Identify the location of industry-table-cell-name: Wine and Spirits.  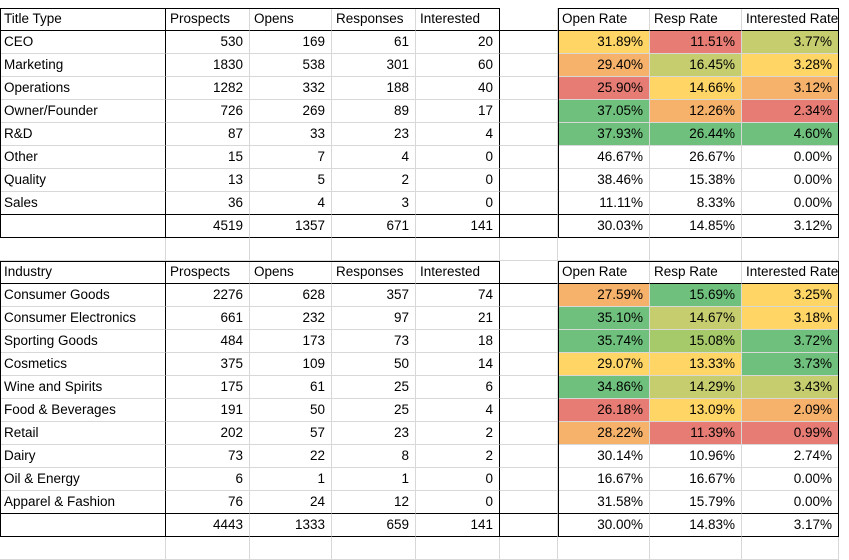
(83, 387).